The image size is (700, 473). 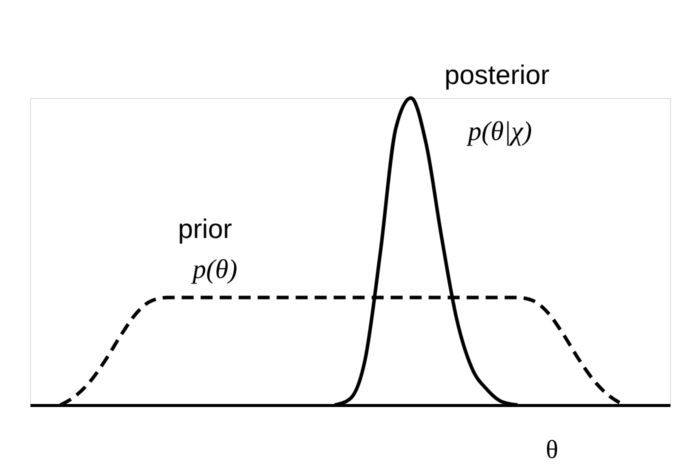 What do you see at coordinates (497, 75) in the screenshot?
I see `series-label: posterior` at bounding box center [497, 75].